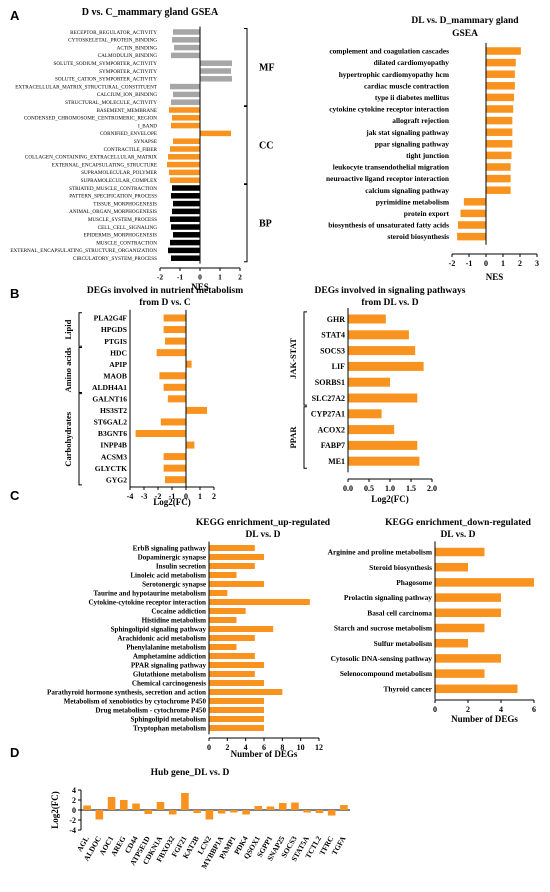 This screenshot has width=550, height=892. I want to click on chart-b1-x-label: Log2(FC), so click(172, 502).